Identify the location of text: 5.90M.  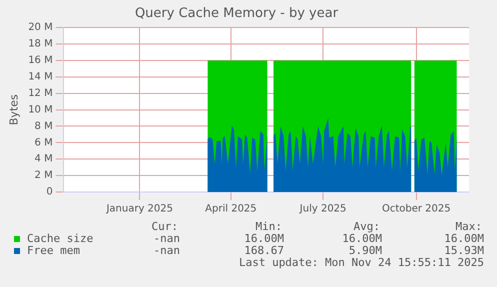
(365, 250).